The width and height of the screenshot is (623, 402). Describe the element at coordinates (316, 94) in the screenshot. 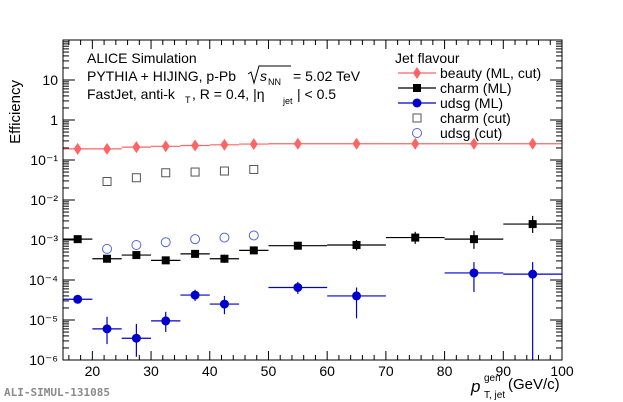

I see `annotation-line-3-suffix: | < 0.5` at that location.